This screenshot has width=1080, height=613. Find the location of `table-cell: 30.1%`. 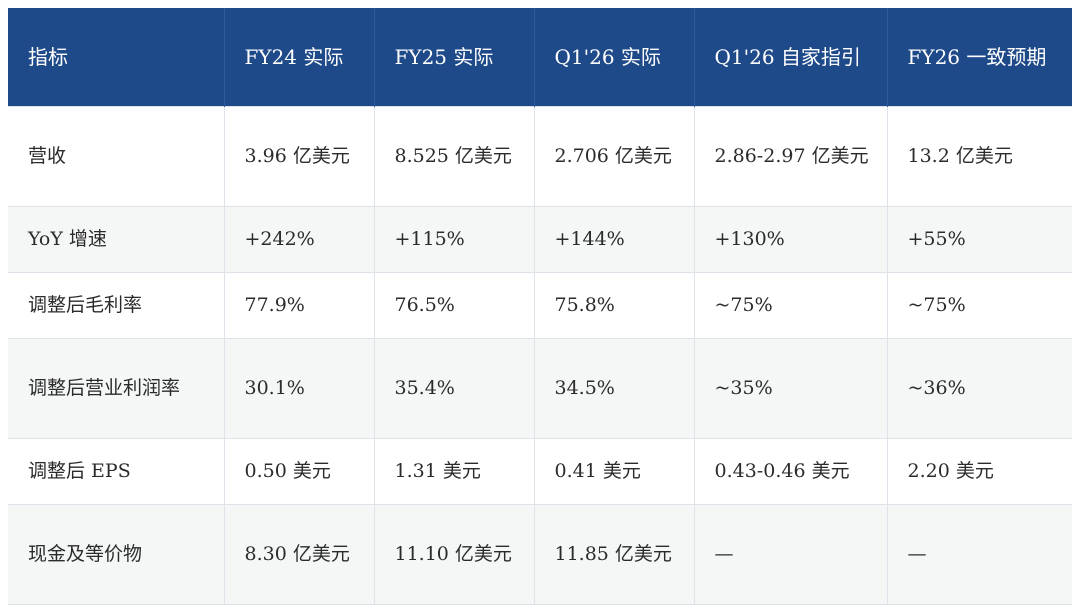

table-cell: 30.1% is located at coordinates (299, 388).